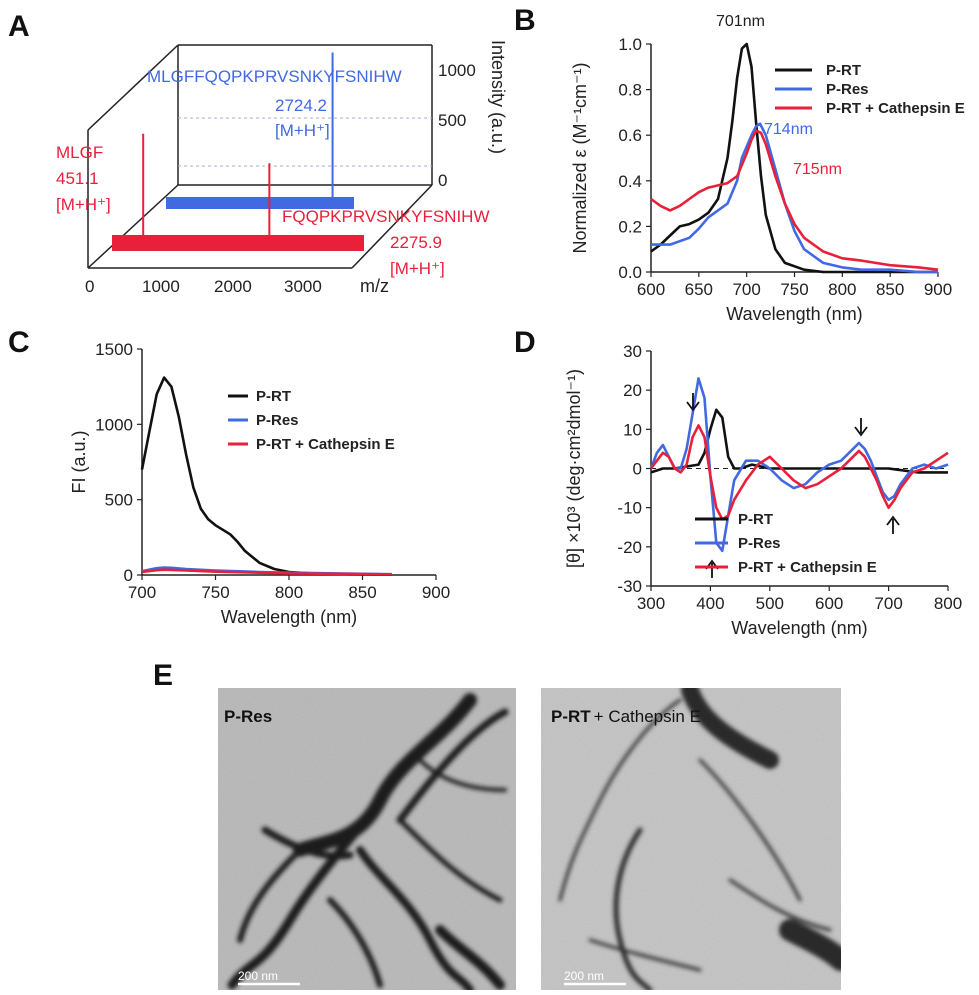 The image size is (979, 995). I want to click on ytick-label: 0.0, so click(630, 272).